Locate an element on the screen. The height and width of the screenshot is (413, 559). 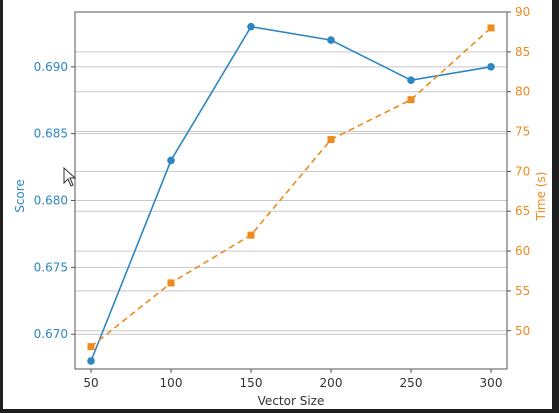
y-left-tick-label: 0.685 is located at coordinates (51, 134).